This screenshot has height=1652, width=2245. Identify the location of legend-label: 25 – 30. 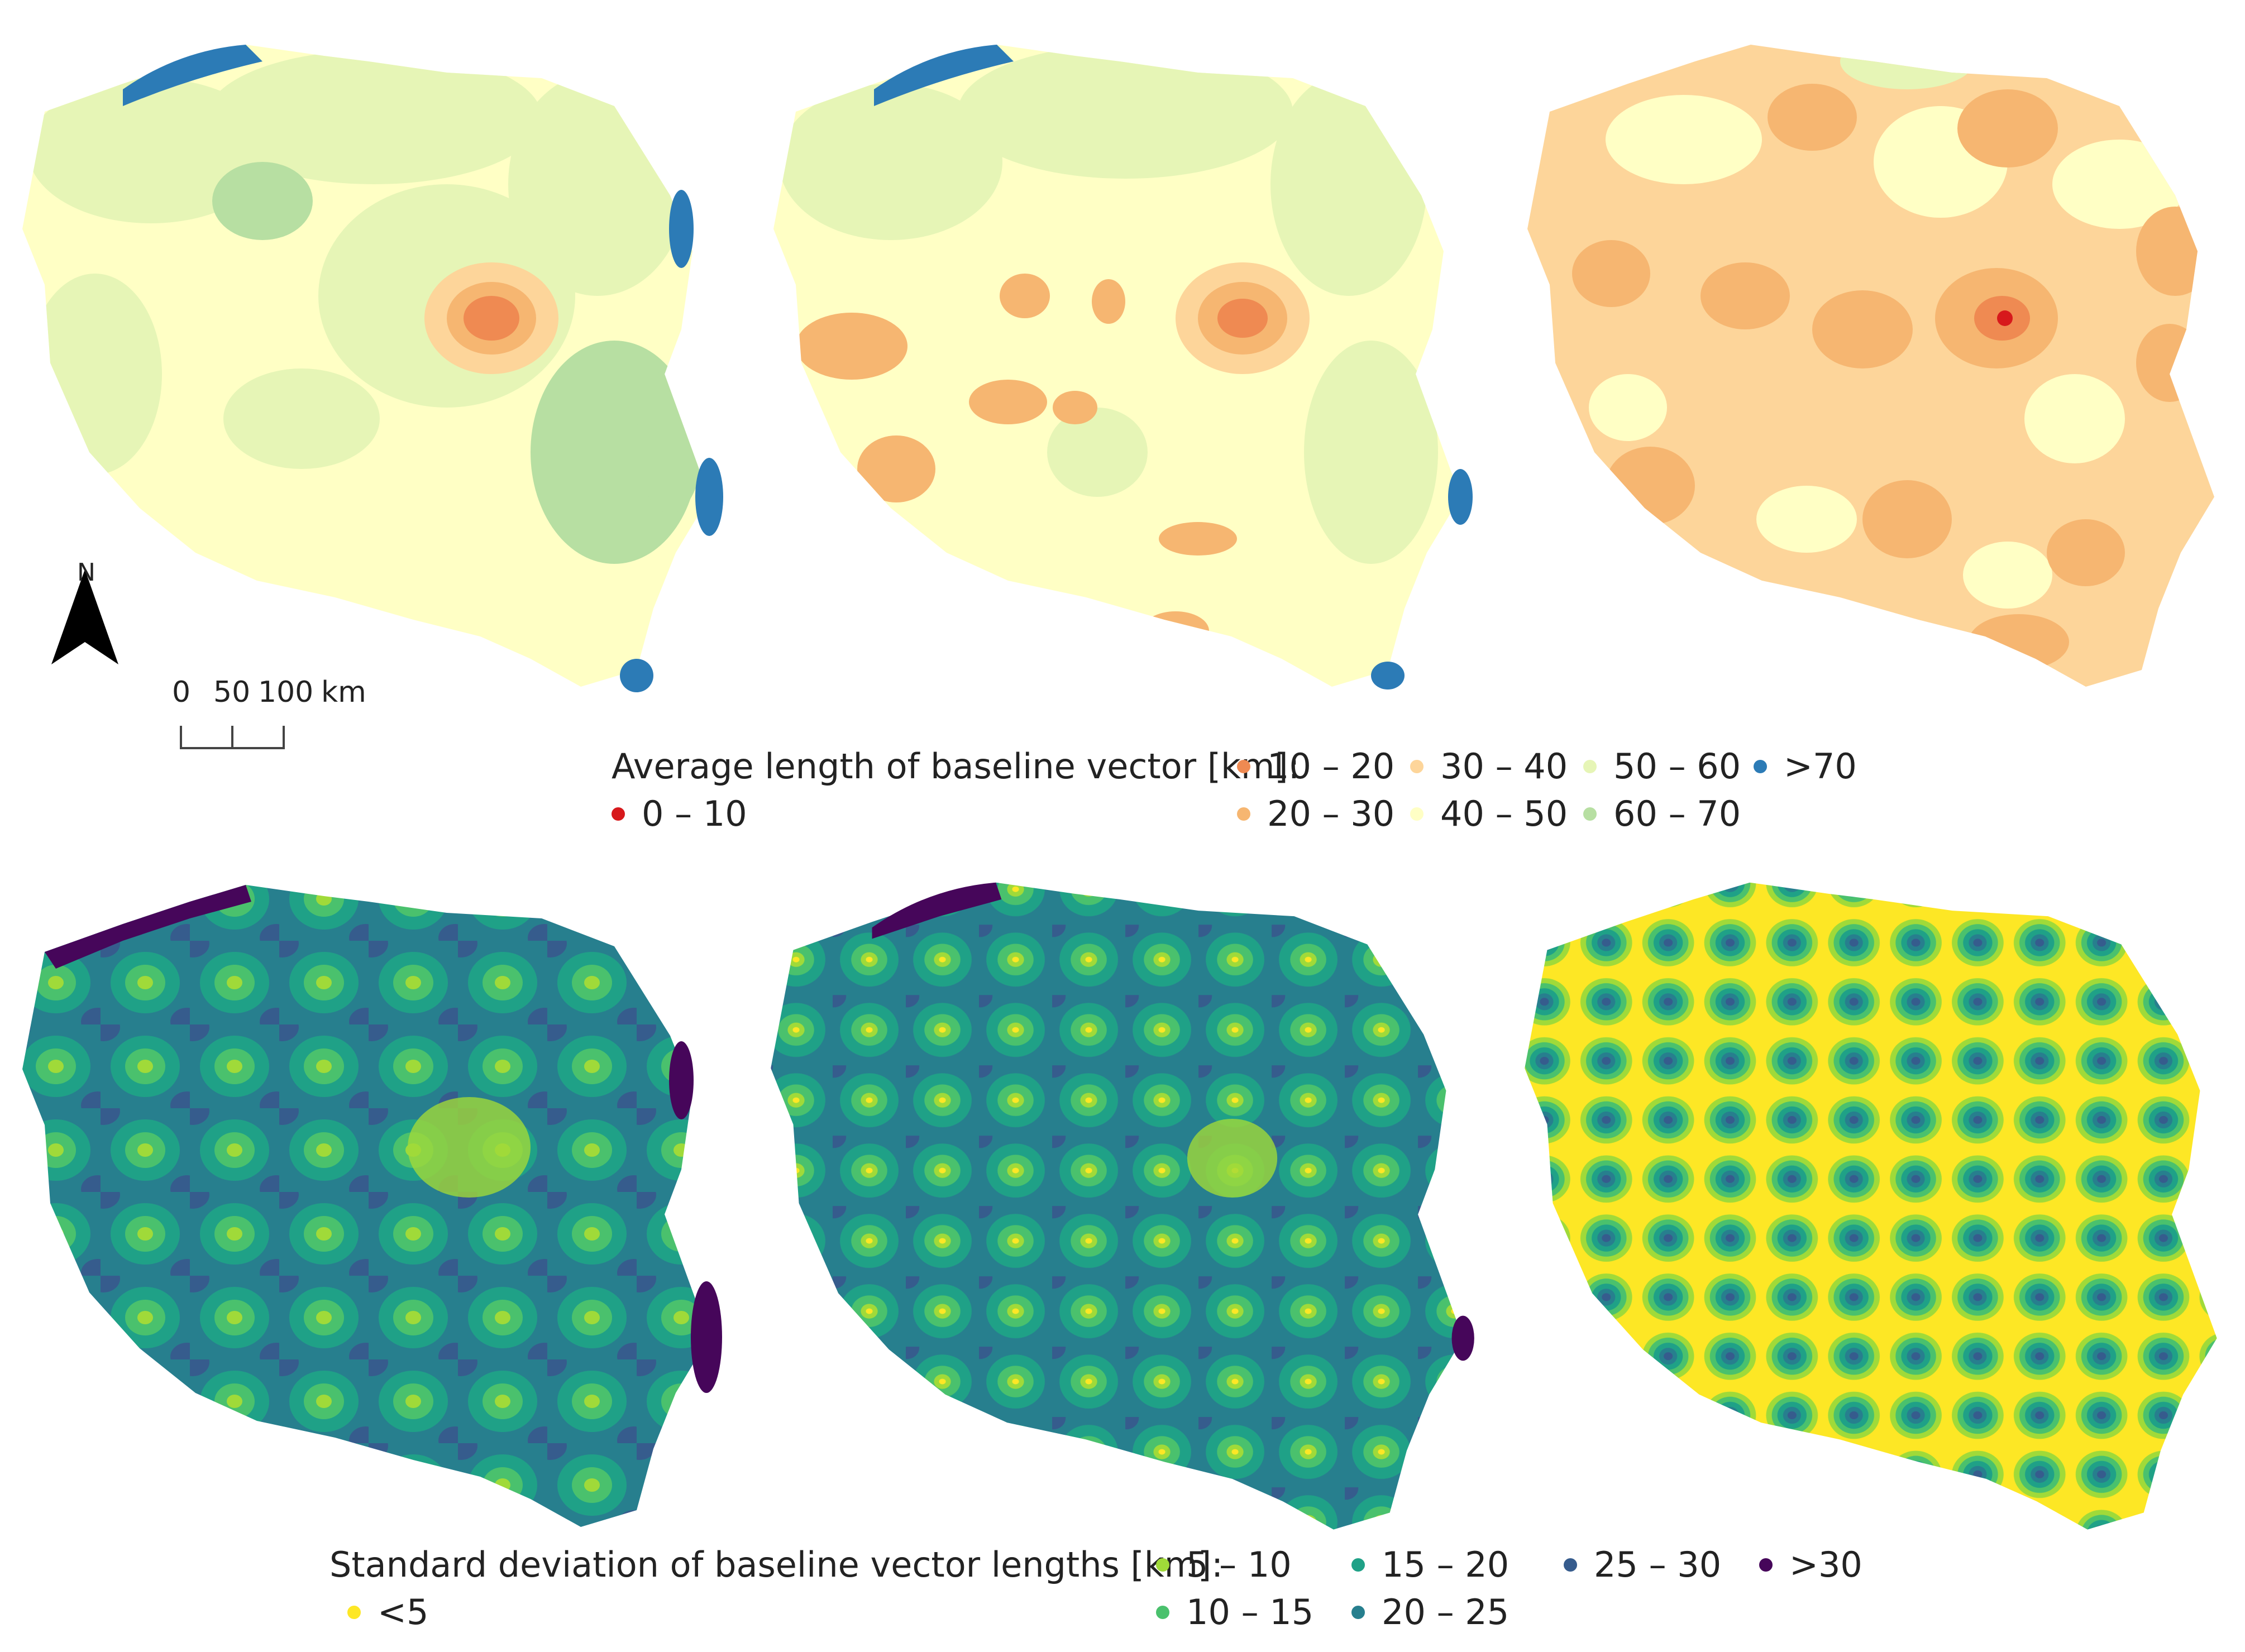
(1658, 1564).